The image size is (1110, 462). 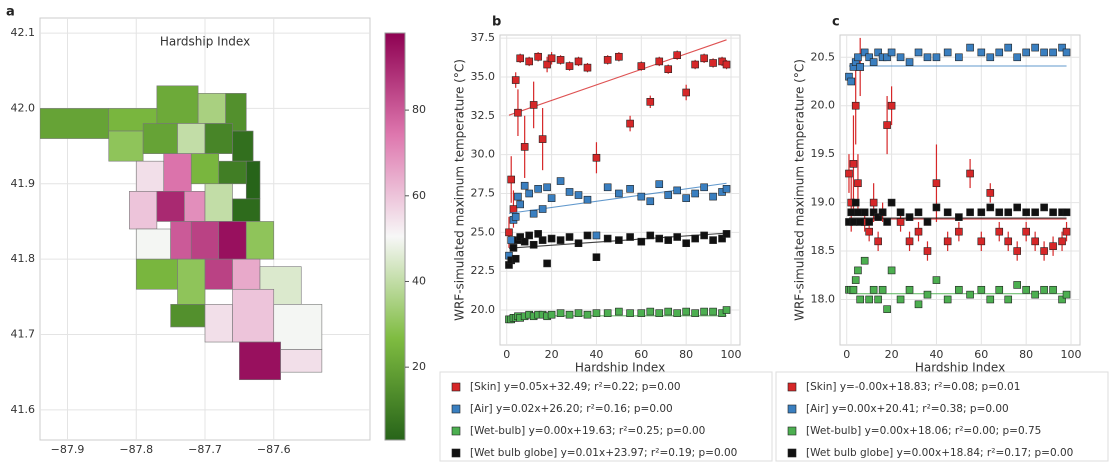 I want to click on colorbar-tick-label: 60, so click(x=419, y=195).